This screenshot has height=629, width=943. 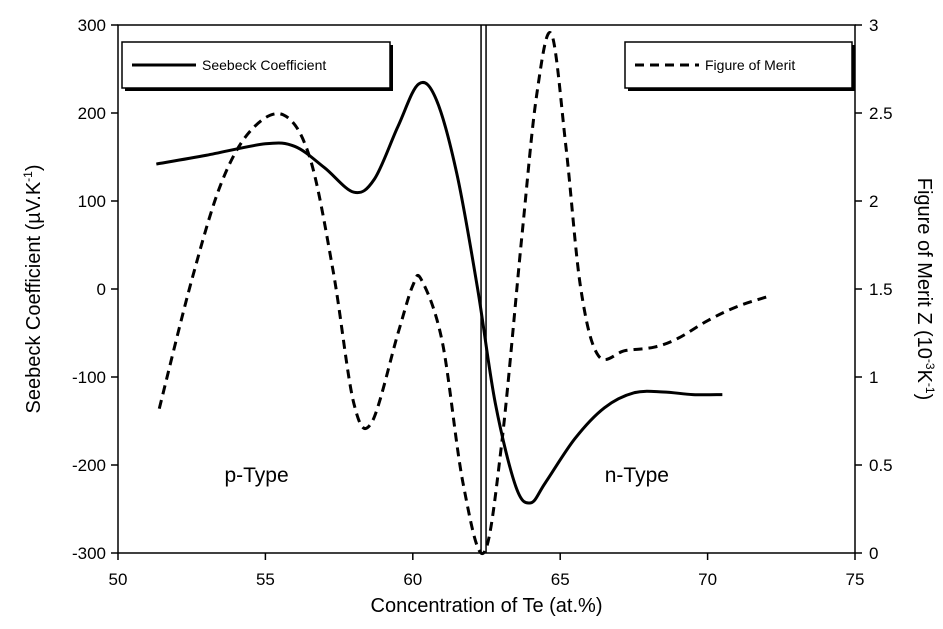 I want to click on y2-axis-title-unit-k: K, so click(x=924, y=377).